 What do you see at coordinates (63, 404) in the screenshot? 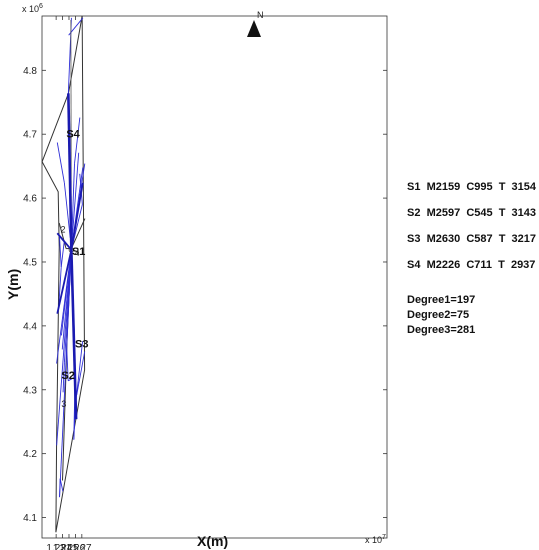
I see `map-label-3: 3` at bounding box center [63, 404].